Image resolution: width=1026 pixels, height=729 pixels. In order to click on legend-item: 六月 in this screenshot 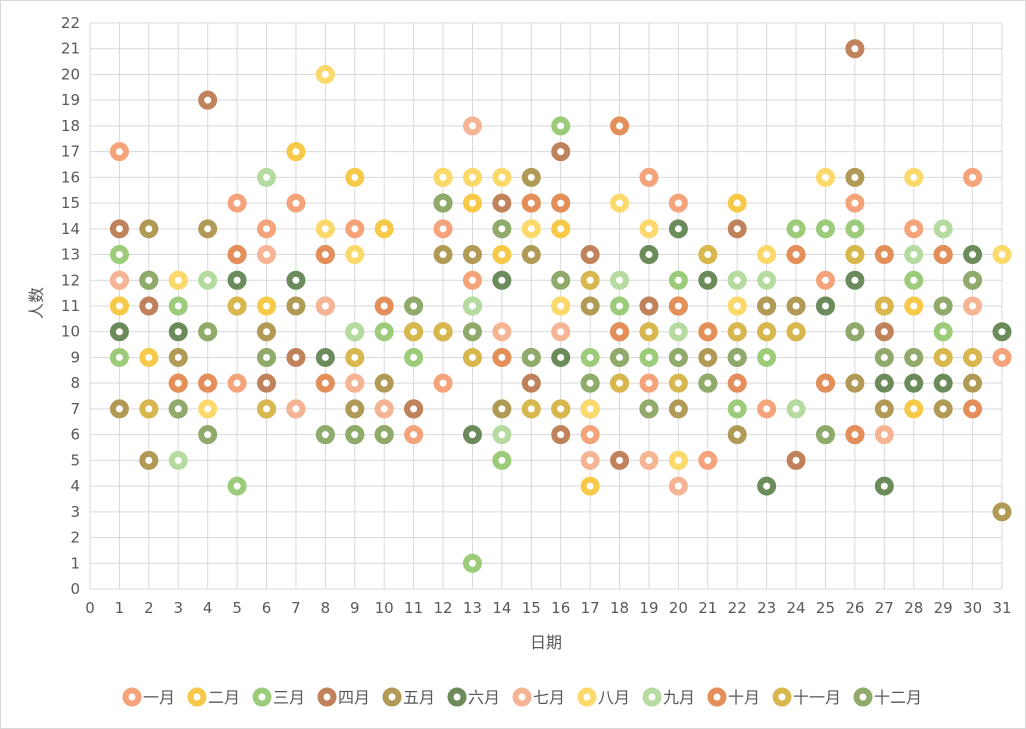, I will do `click(473, 697)`.